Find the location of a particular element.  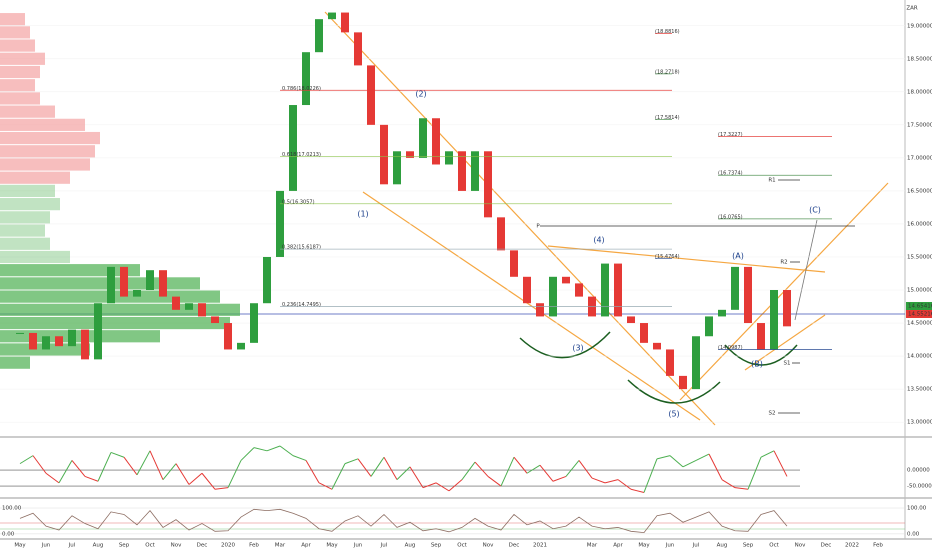

price-label: 14.55216 is located at coordinates (920, 315).